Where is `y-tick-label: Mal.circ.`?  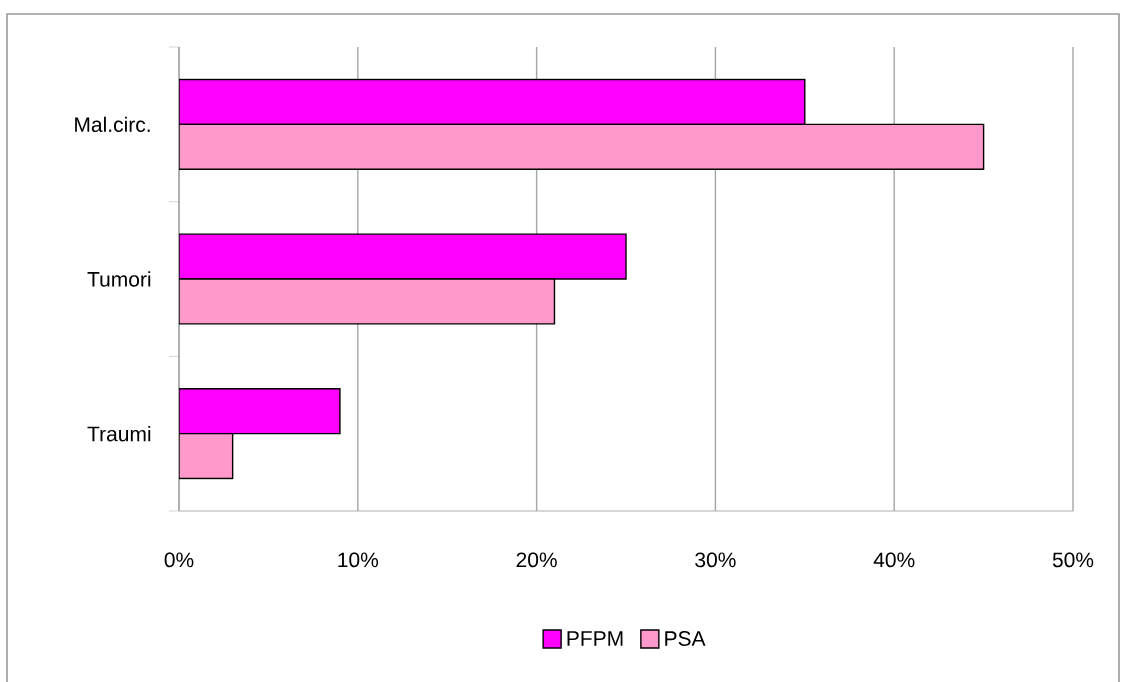 y-tick-label: Mal.circ. is located at coordinates (112, 124).